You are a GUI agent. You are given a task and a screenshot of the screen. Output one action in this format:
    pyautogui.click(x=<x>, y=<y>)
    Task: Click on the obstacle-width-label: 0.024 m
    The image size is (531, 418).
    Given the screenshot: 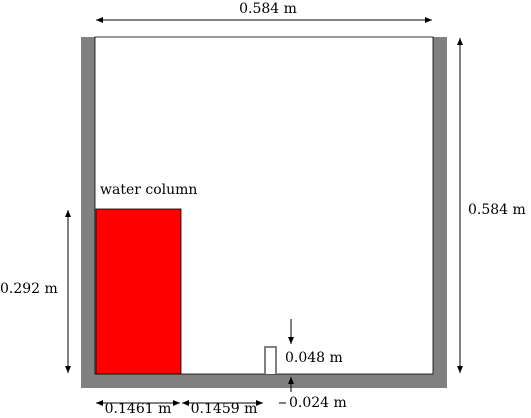 What is the action you would take?
    pyautogui.click(x=318, y=403)
    